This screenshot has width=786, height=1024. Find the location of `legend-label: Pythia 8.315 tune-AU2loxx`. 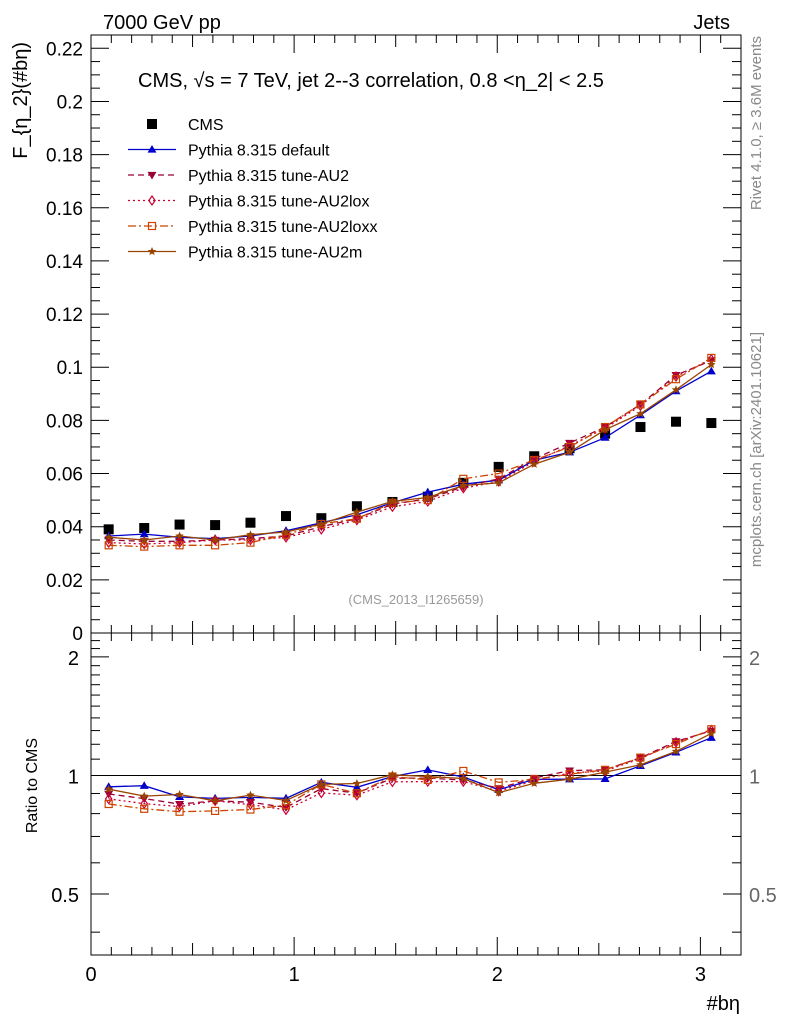

legend-label: Pythia 8.315 tune-AU2loxx is located at coordinates (282, 227).